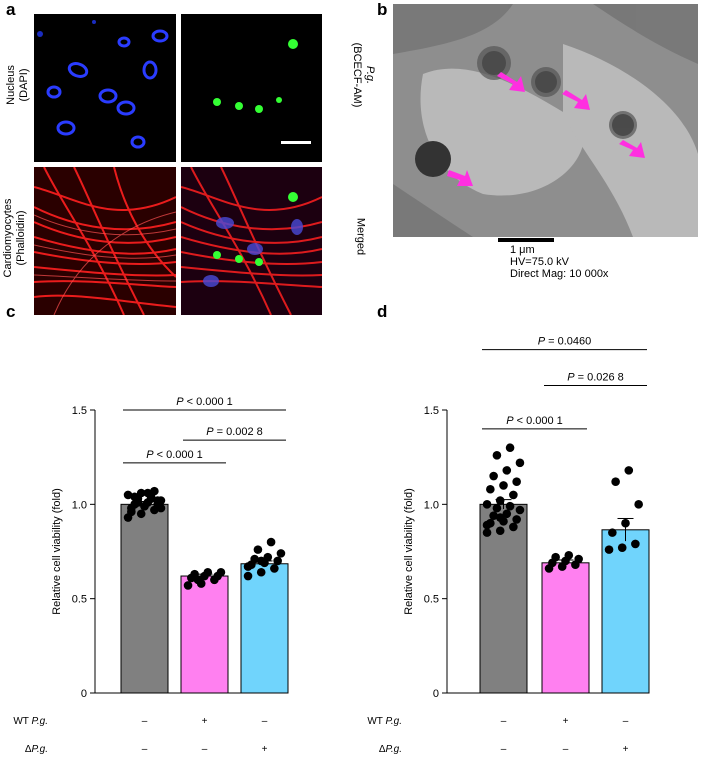  What do you see at coordinates (595, 377) in the screenshot?
I see `p-value-label: P = 0.026 8` at bounding box center [595, 377].